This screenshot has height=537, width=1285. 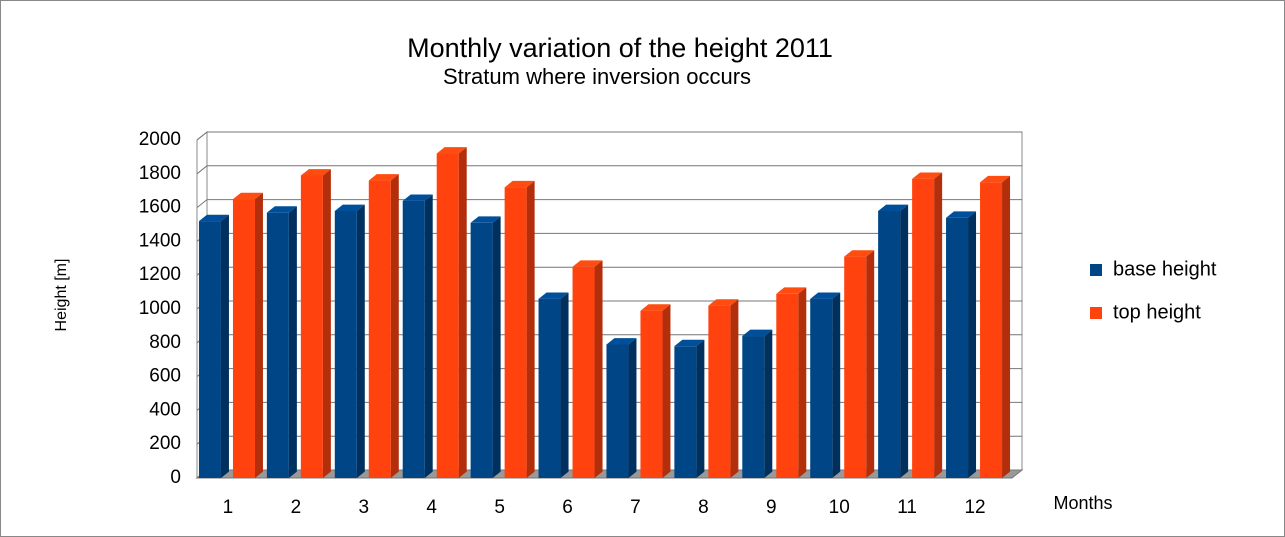 What do you see at coordinates (597, 76) in the screenshot?
I see `chart-subtitle: Stratum where inversion occurs` at bounding box center [597, 76].